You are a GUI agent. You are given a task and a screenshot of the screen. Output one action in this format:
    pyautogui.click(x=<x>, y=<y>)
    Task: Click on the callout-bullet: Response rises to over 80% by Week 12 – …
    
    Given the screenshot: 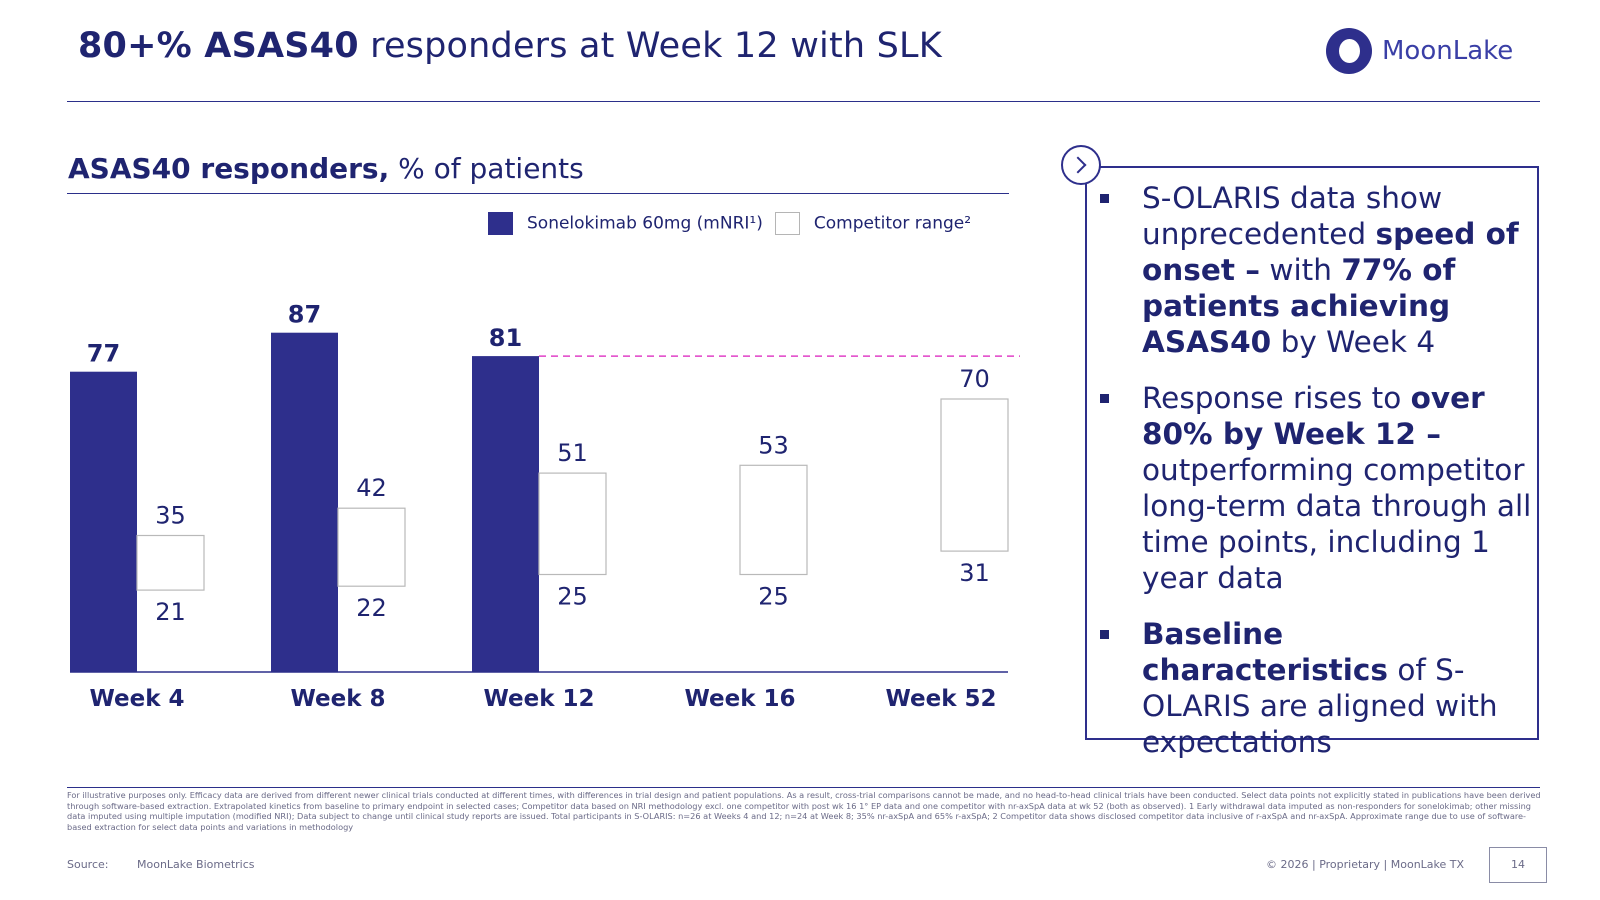 What is the action you would take?
    pyautogui.click(x=1316, y=488)
    